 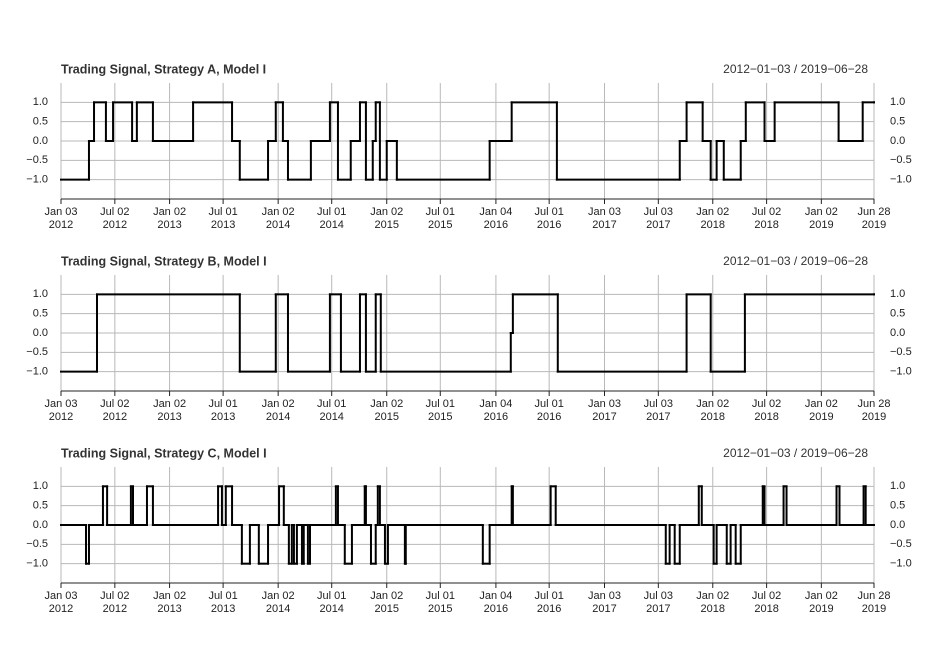 What do you see at coordinates (164, 261) in the screenshot?
I see `panel-title: Trading Signal, Strategy B, Model I` at bounding box center [164, 261].